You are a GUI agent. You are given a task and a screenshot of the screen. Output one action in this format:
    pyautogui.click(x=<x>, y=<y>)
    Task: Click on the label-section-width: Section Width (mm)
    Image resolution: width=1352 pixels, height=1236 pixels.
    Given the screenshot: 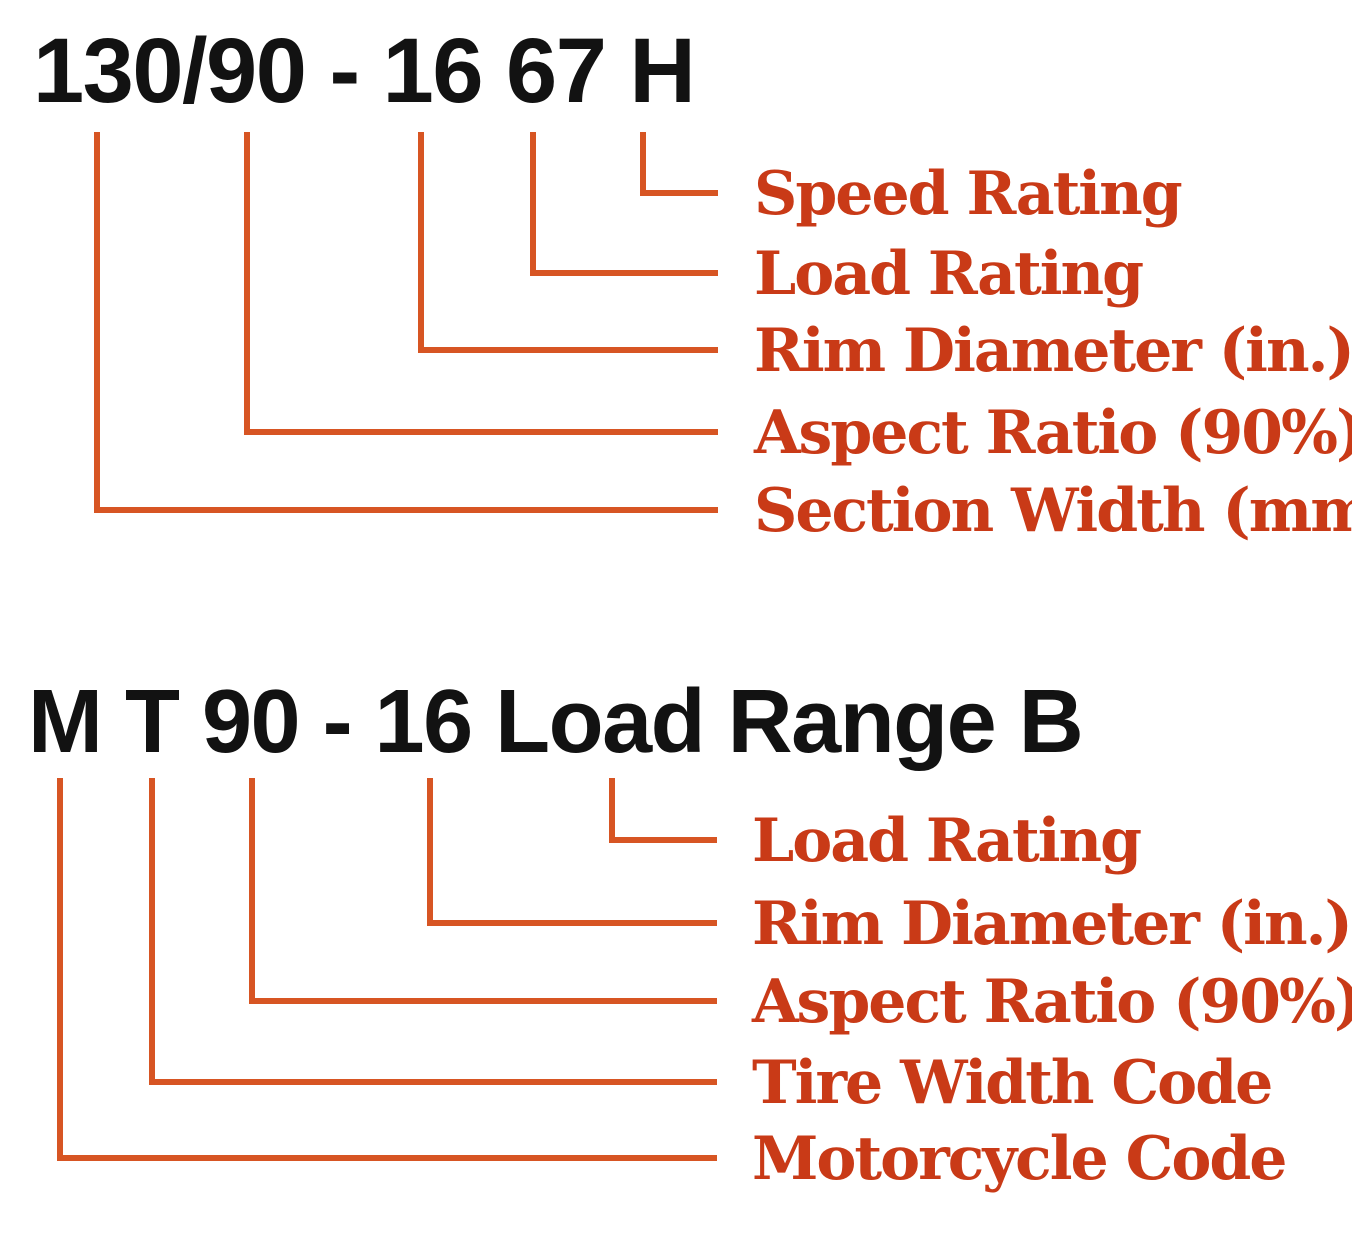 What is the action you would take?
    pyautogui.click(x=1053, y=511)
    